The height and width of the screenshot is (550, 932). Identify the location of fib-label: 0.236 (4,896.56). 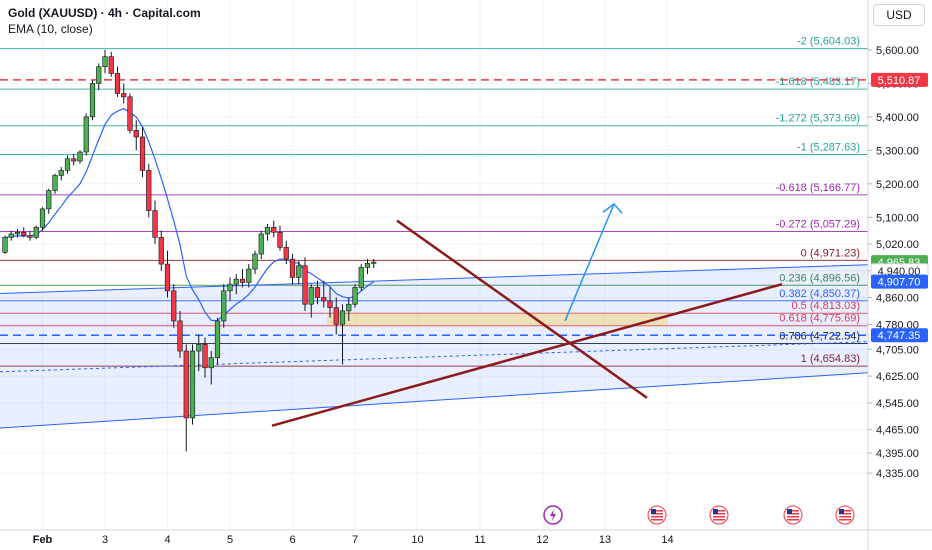
(819, 278).